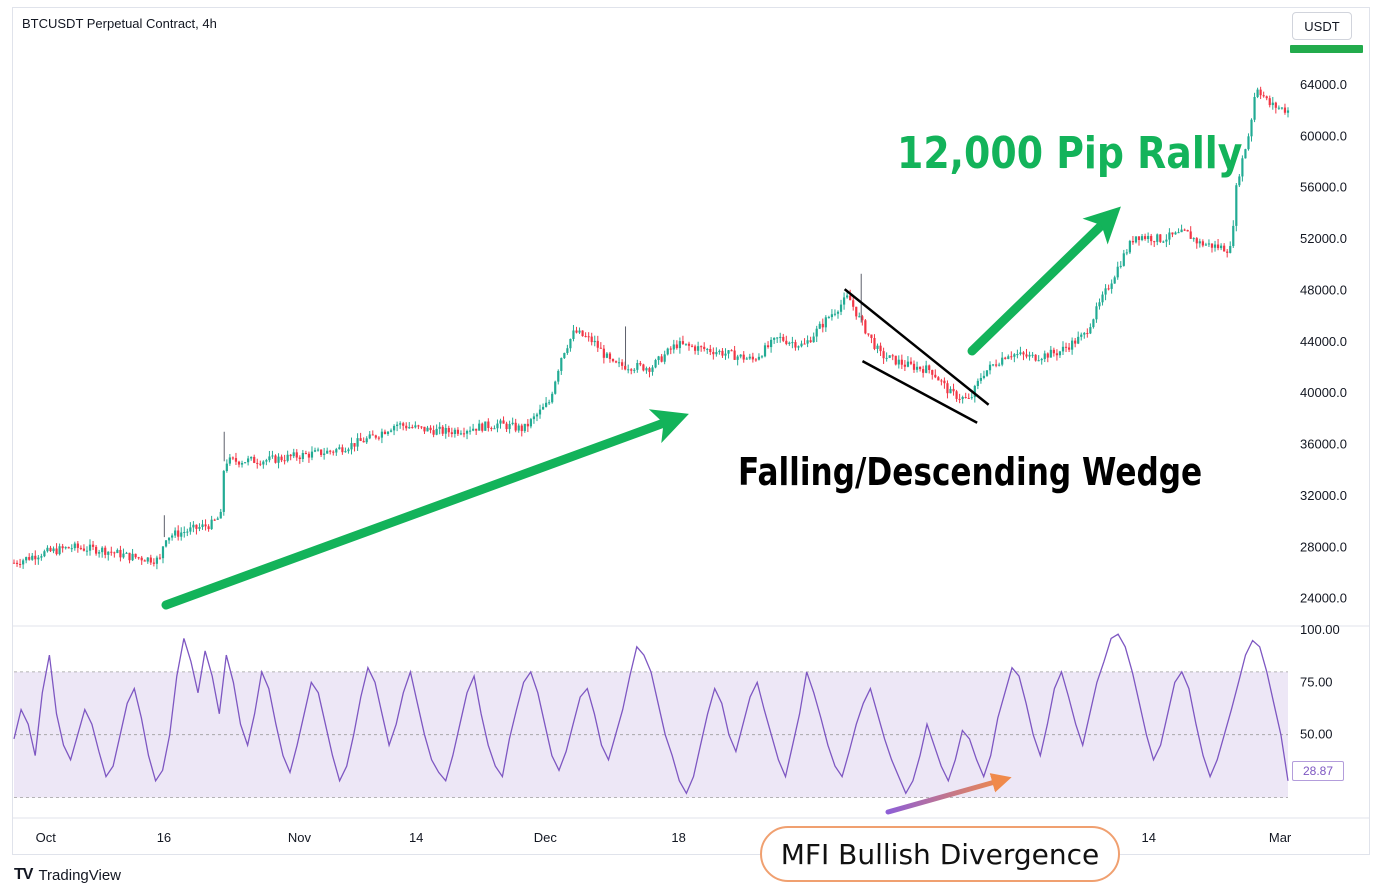 This screenshot has height=894, width=1382. Describe the element at coordinates (425, 509) in the screenshot. I see `uptrend-arrow` at that location.